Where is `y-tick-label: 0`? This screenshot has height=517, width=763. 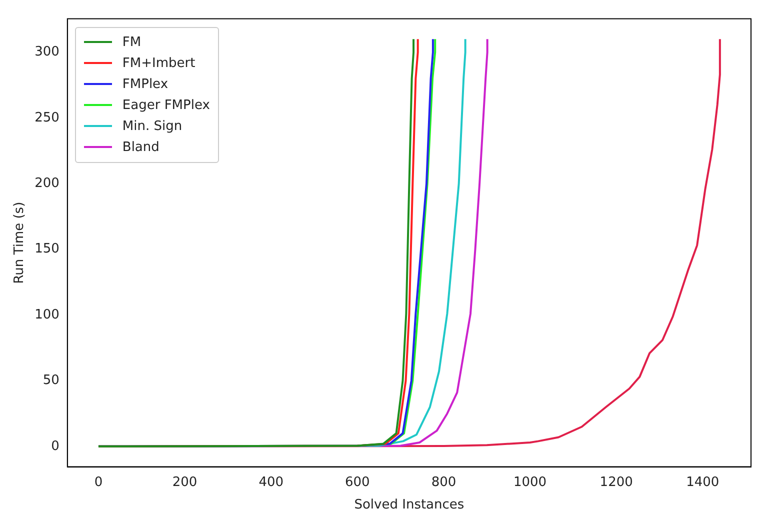
y-tick-label: 0 is located at coordinates (55, 446).